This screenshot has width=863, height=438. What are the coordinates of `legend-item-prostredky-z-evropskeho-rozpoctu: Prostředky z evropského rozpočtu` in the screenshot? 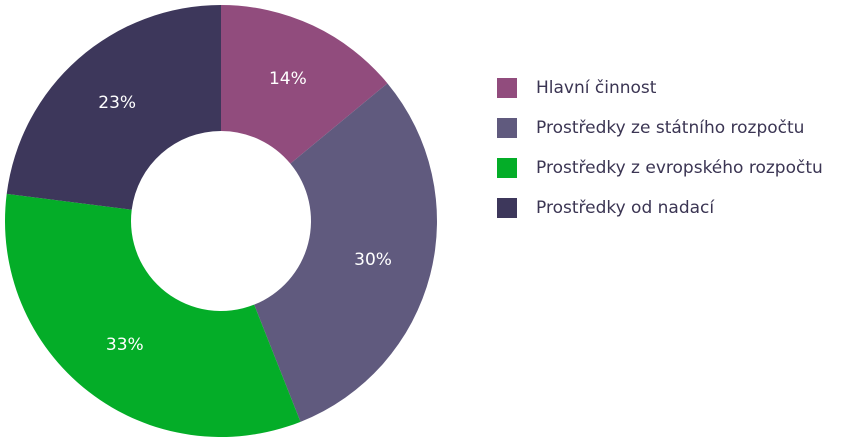 It's located at (680, 168).